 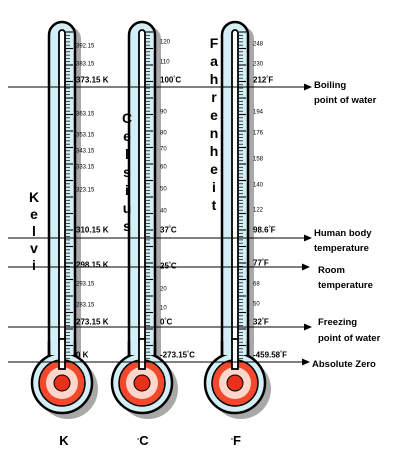 I want to click on vertical-letter: u, so click(x=127, y=208).